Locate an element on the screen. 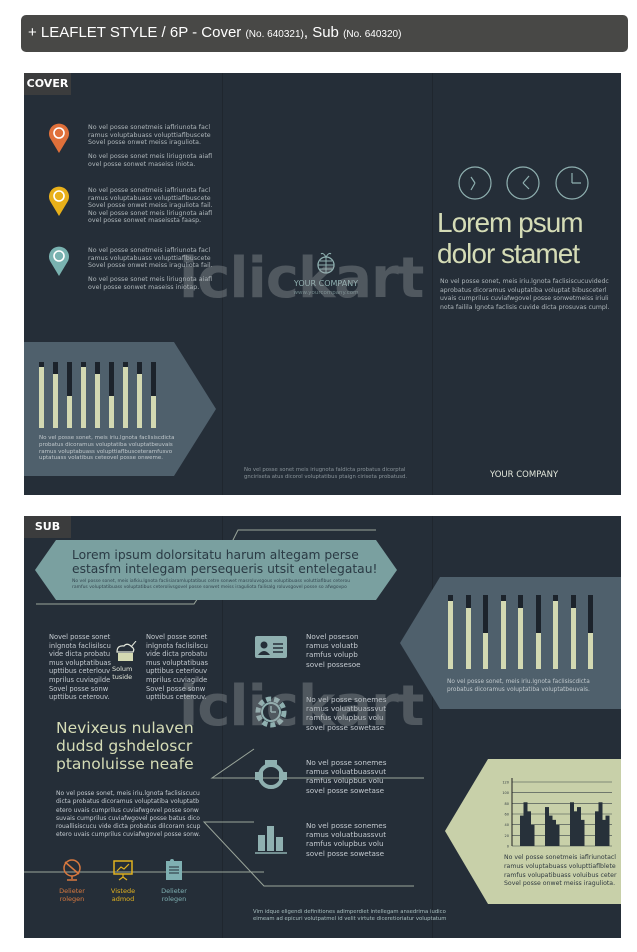 Image resolution: width=637 pixels, height=952 pixels. y-tick-label: 100 is located at coordinates (505, 793).